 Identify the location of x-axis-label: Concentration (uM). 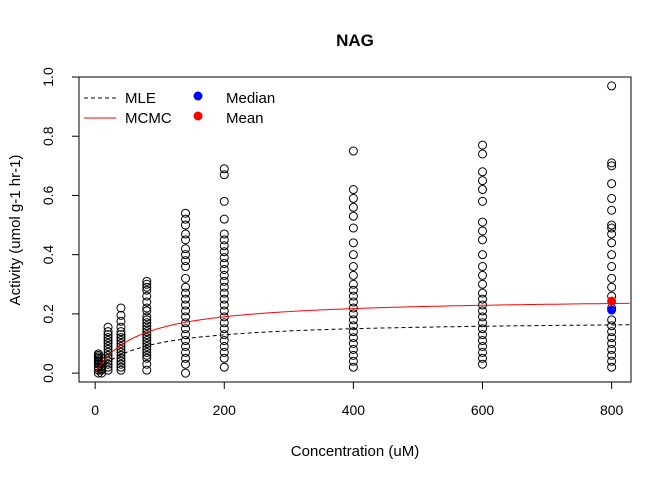
(355, 451).